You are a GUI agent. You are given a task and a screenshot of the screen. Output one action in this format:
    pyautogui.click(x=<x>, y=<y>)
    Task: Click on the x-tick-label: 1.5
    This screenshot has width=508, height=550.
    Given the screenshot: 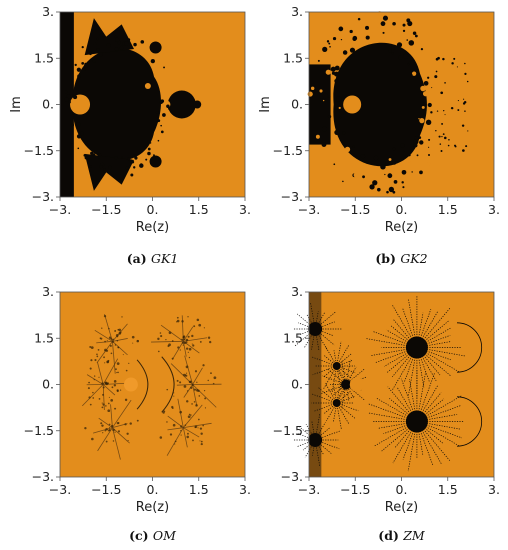 What is the action you would take?
    pyautogui.click(x=199, y=489)
    